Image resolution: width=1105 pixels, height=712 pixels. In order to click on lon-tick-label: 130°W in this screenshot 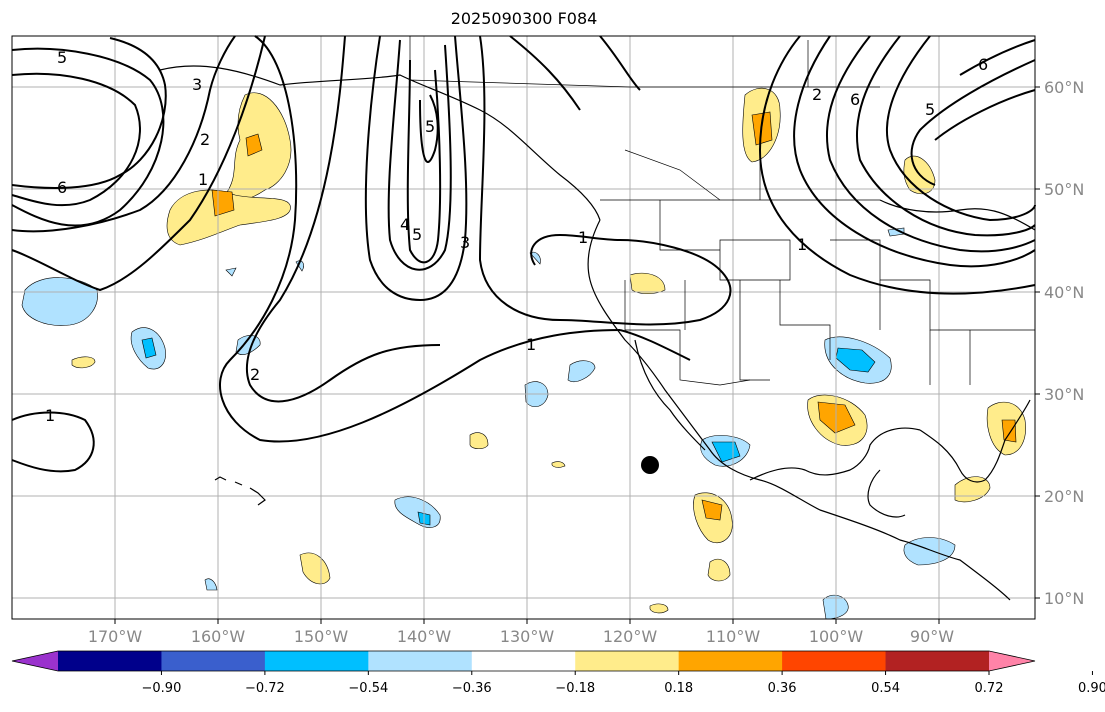, I will do `click(527, 636)`.